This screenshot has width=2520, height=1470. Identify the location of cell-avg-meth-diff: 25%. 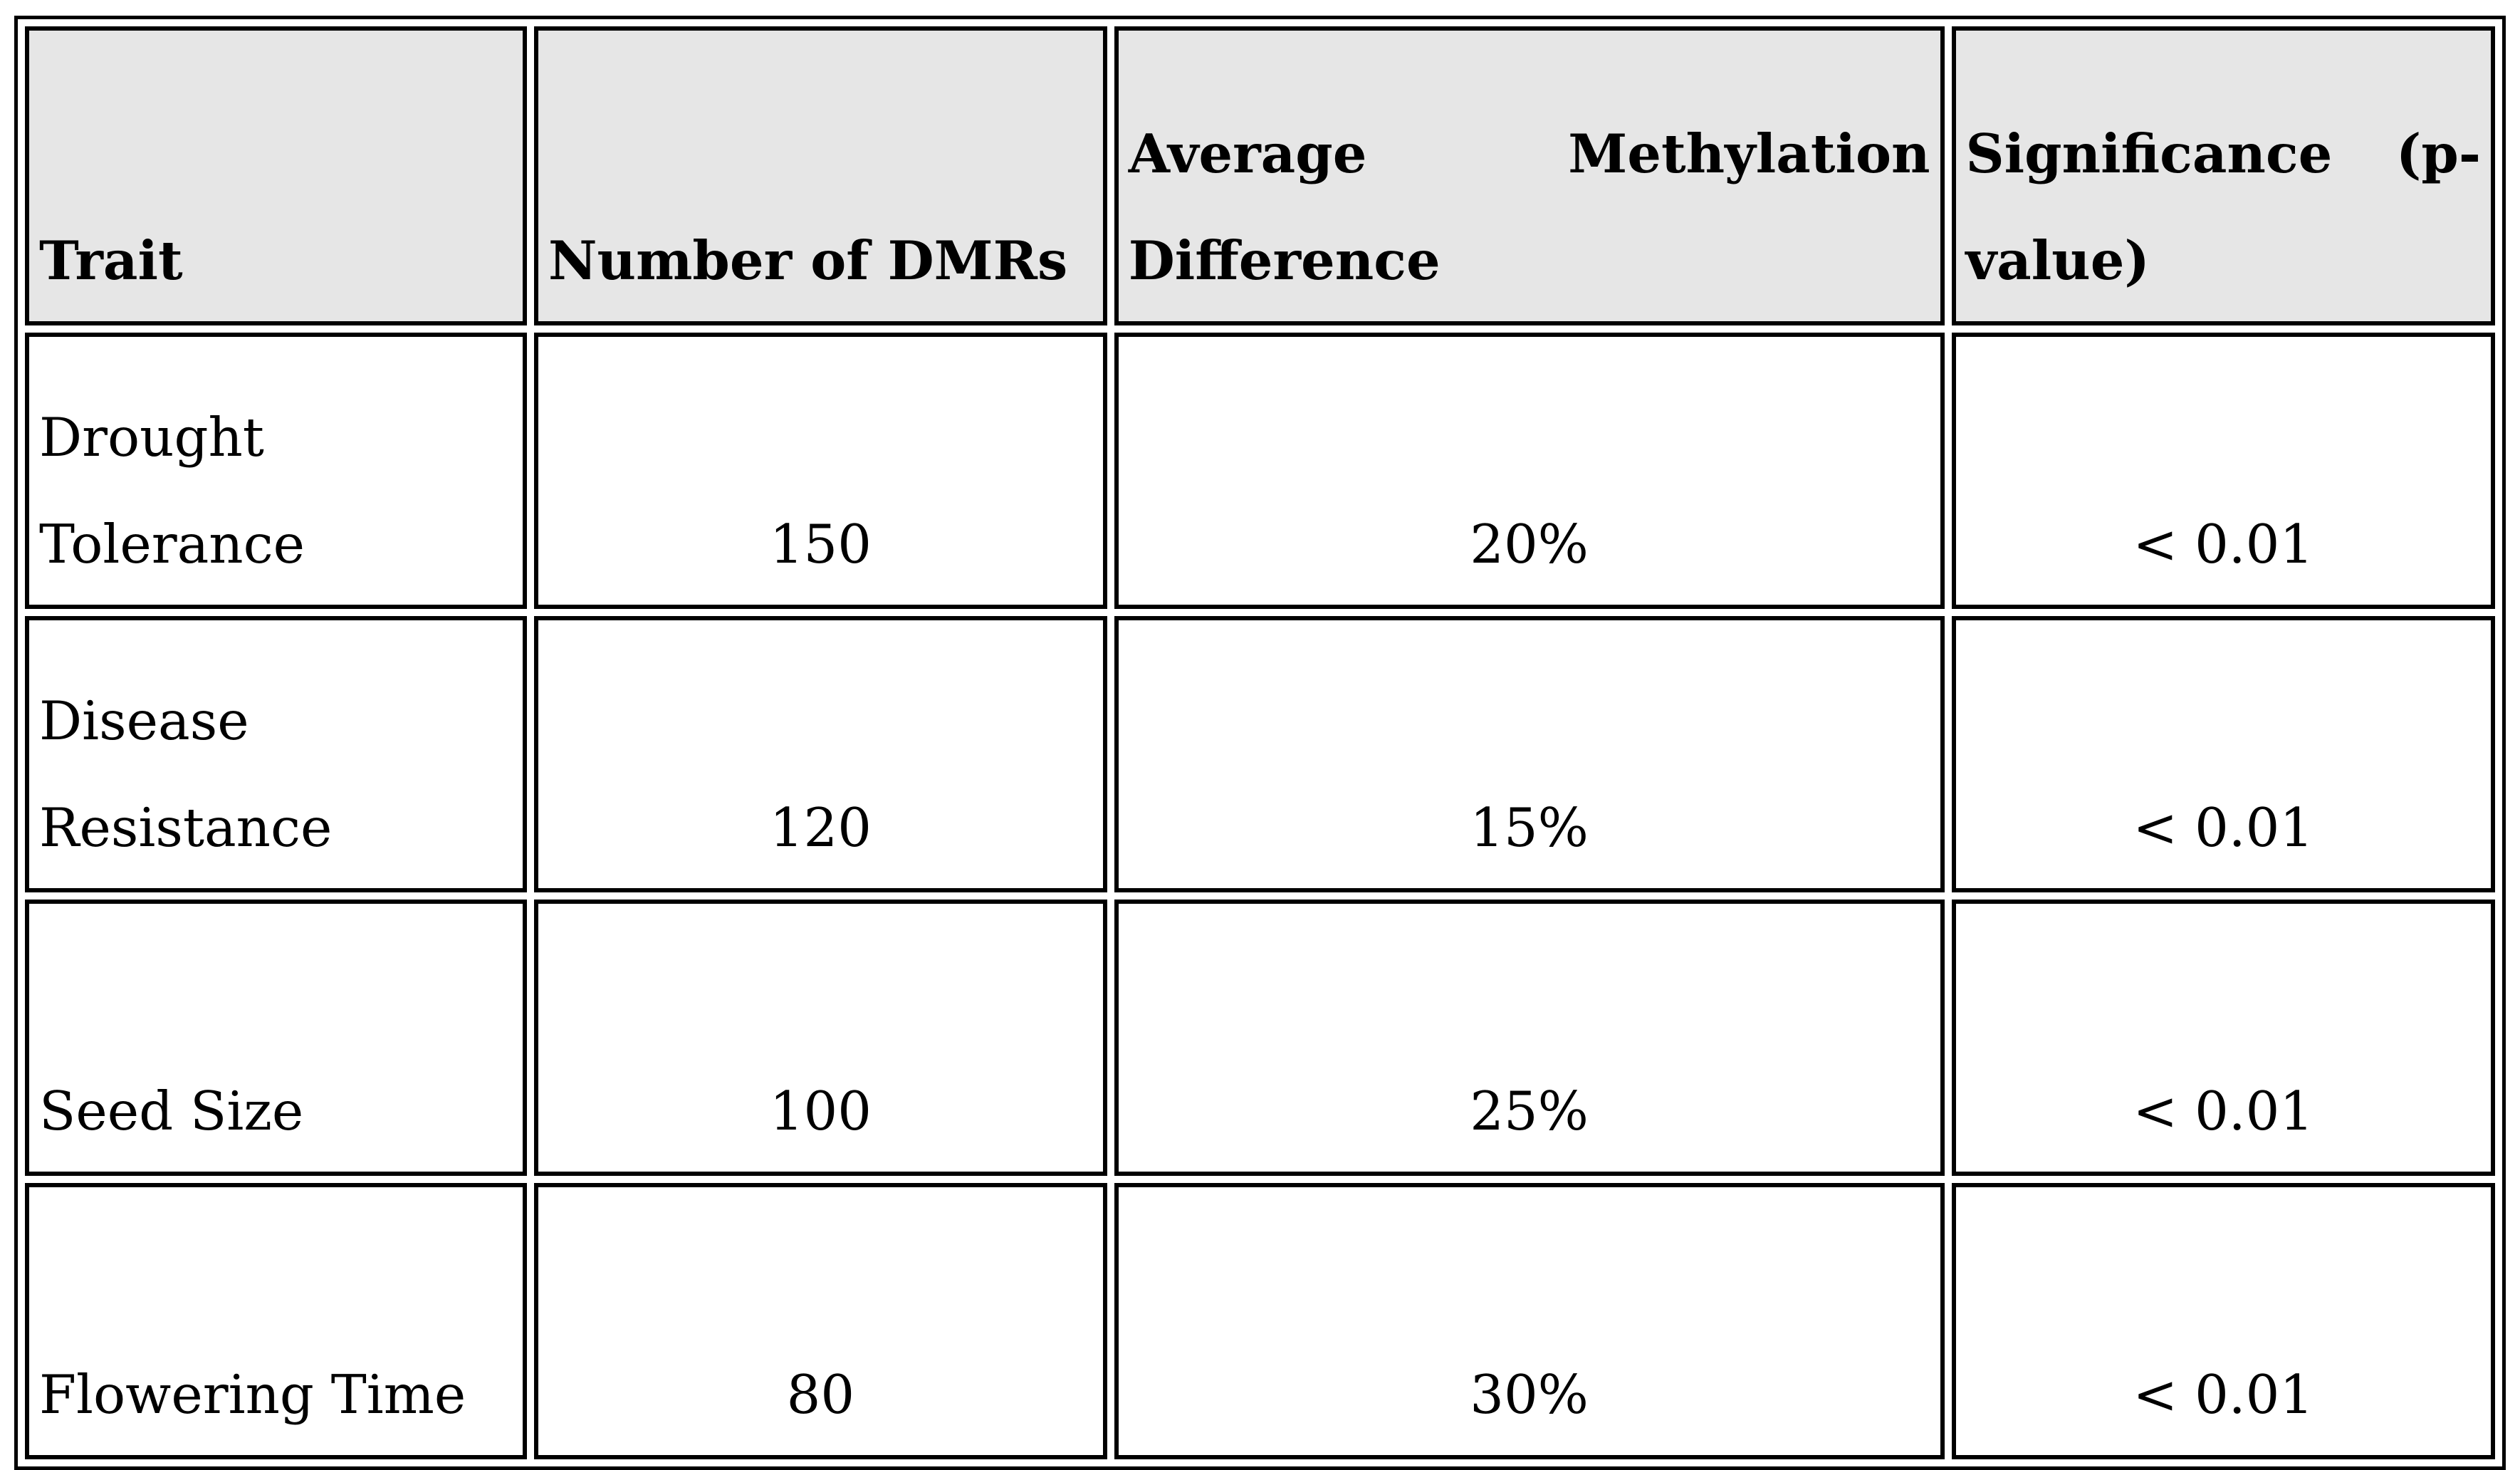
(1529, 1038).